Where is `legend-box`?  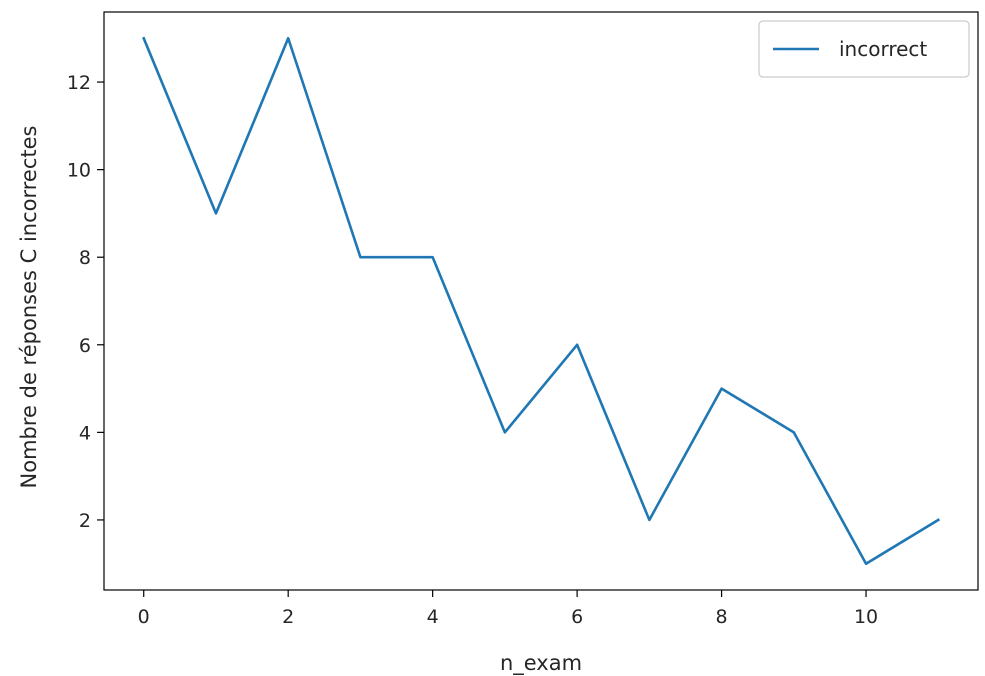 legend-box is located at coordinates (864, 49).